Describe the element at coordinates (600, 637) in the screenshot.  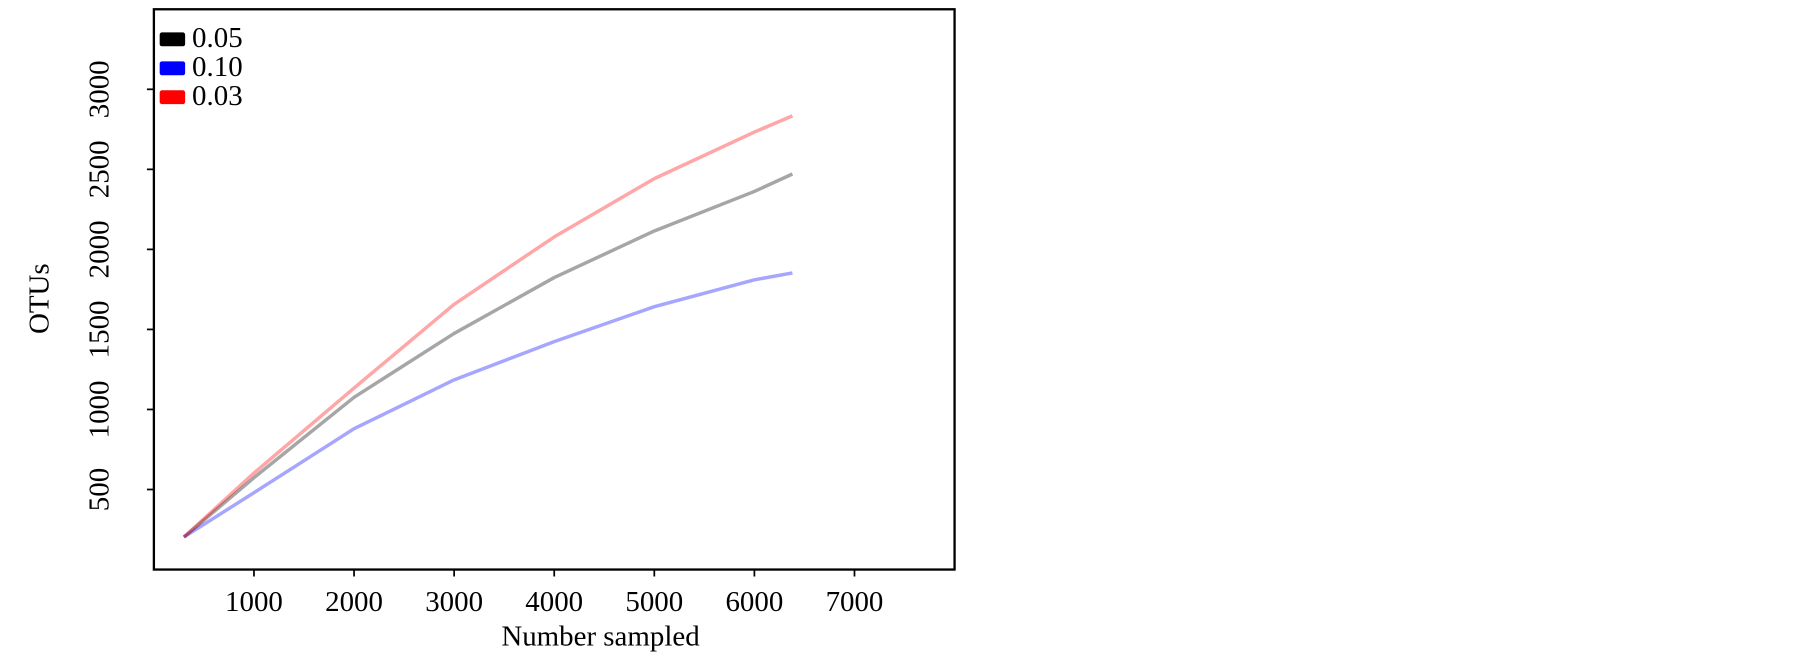
I see `x-axis-label: Number sampled` at that location.